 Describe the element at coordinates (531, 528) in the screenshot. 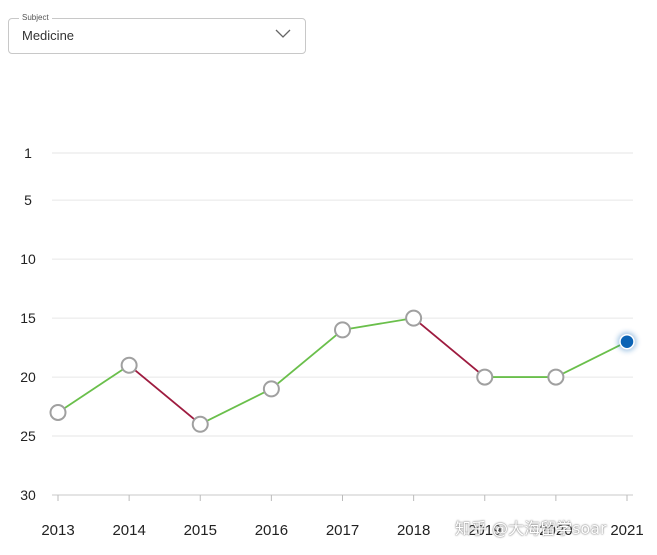

I see `watermark: 知乎 @大海留学soar` at that location.